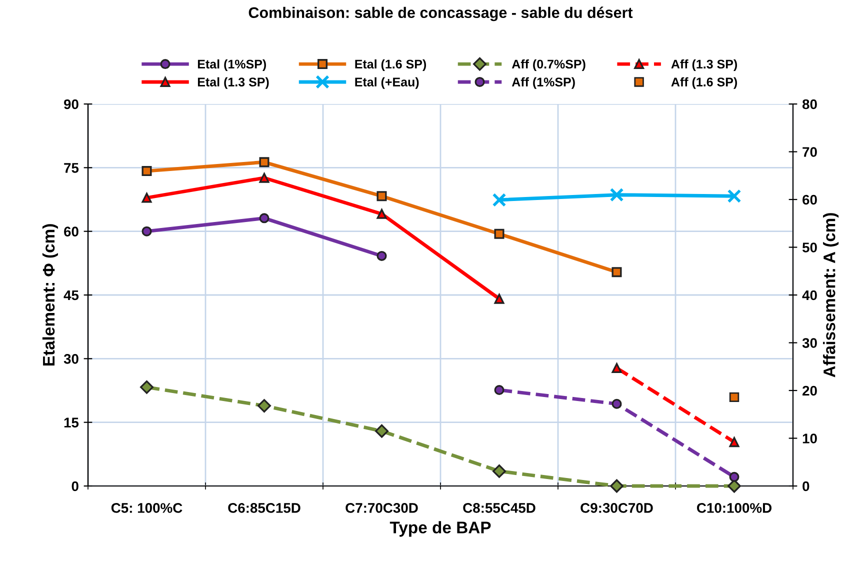 This screenshot has width=854, height=563. What do you see at coordinates (809, 199) in the screenshot?
I see `y2-tick-label: 60` at bounding box center [809, 199].